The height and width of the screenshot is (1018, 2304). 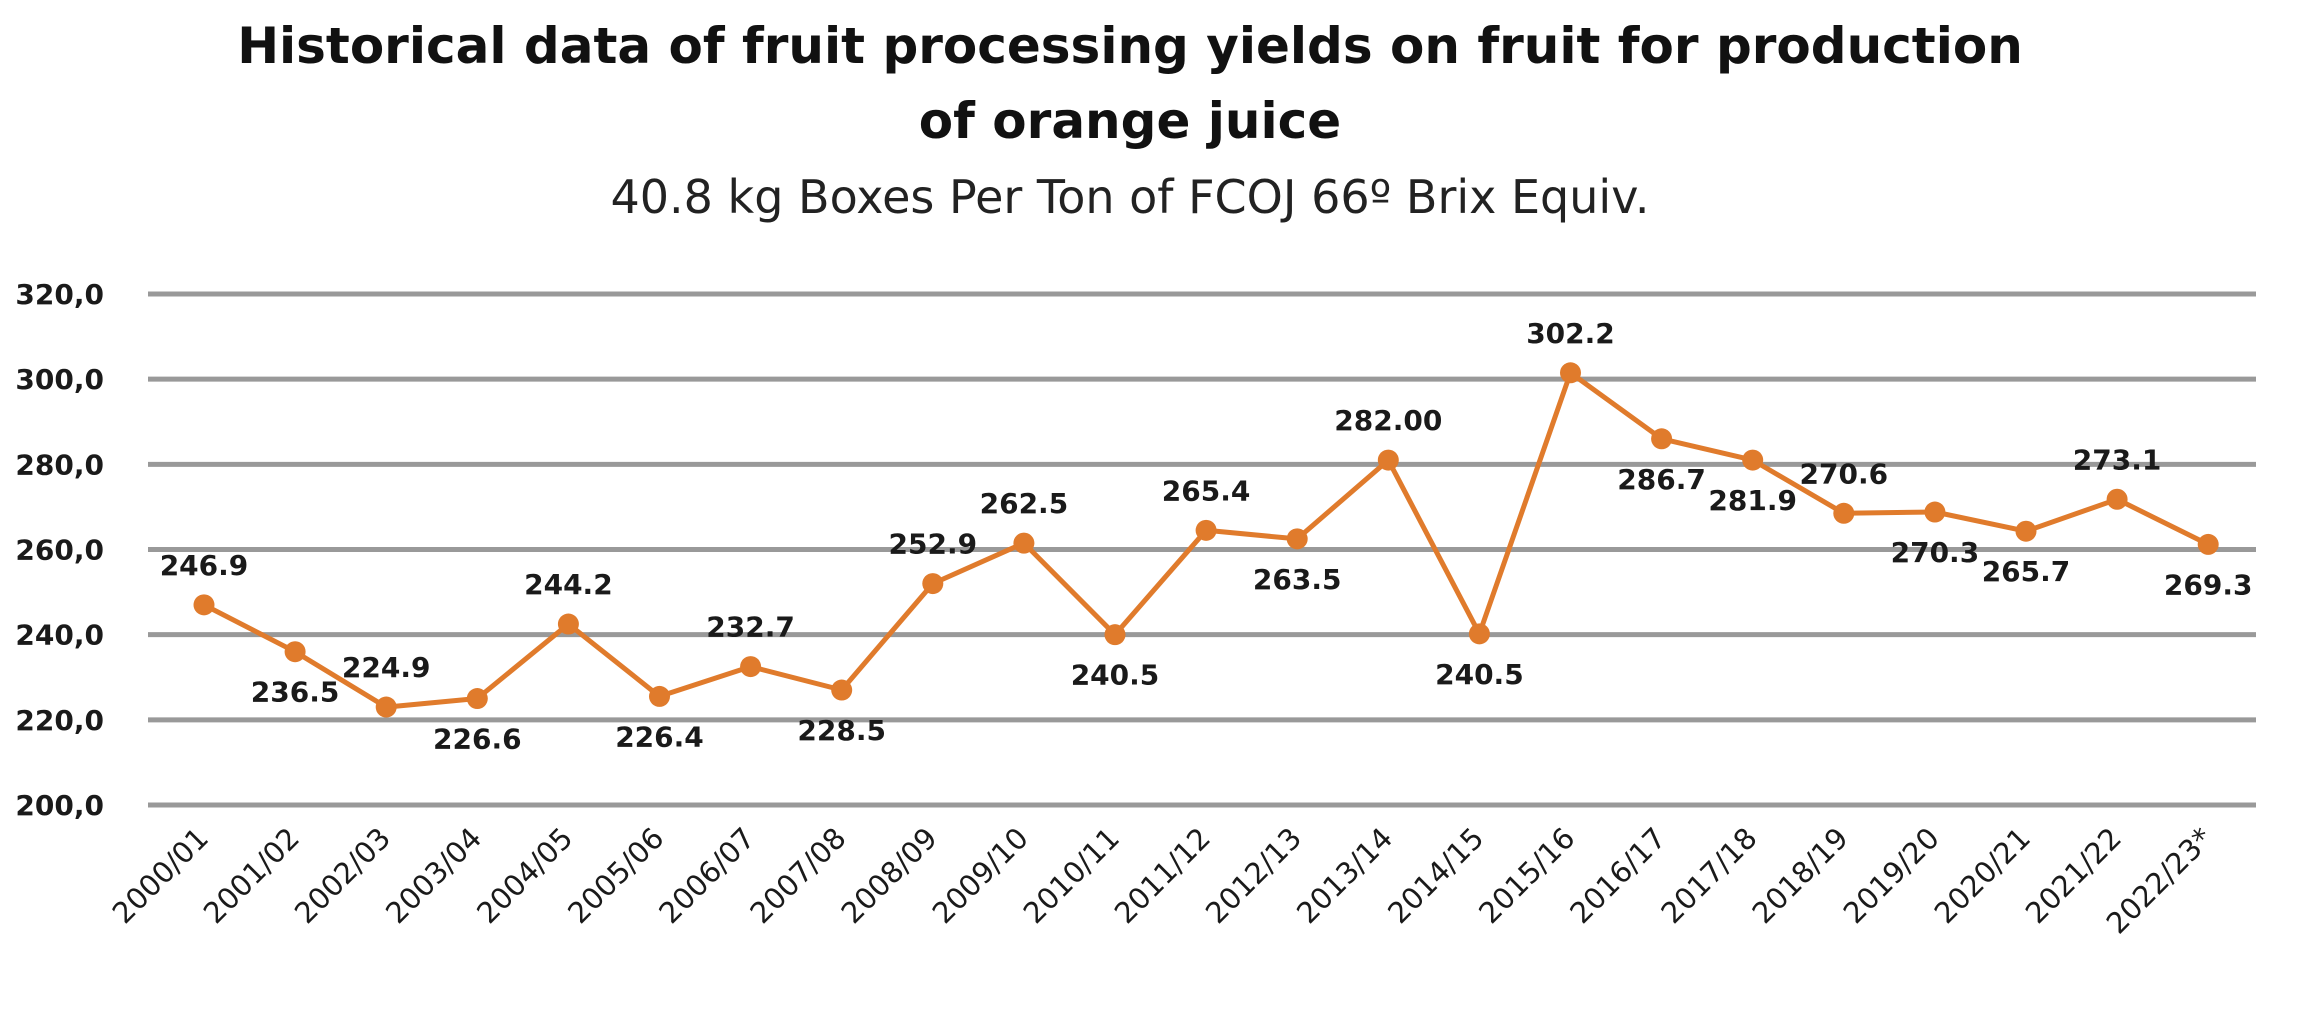 What do you see at coordinates (615, 875) in the screenshot?
I see `x-tick-label: 2005/06` at bounding box center [615, 875].